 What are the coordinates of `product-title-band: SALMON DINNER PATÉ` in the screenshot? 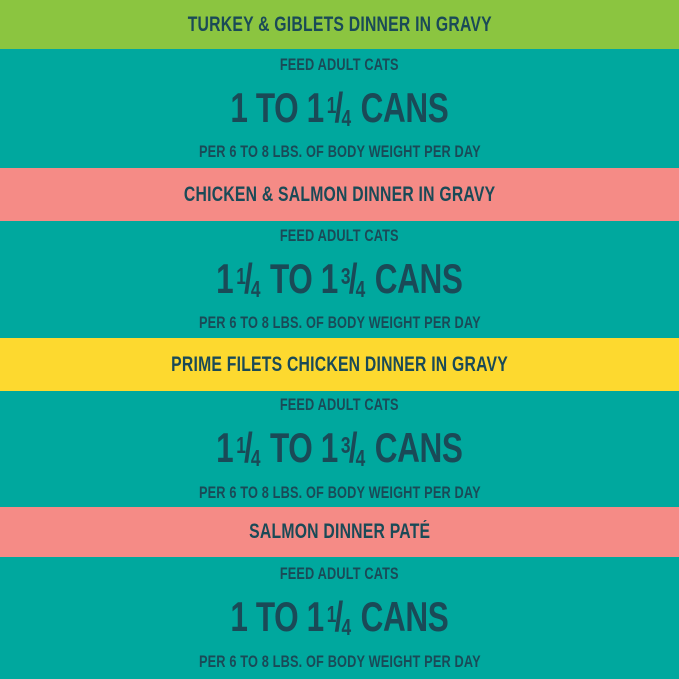 It's located at (339, 532).